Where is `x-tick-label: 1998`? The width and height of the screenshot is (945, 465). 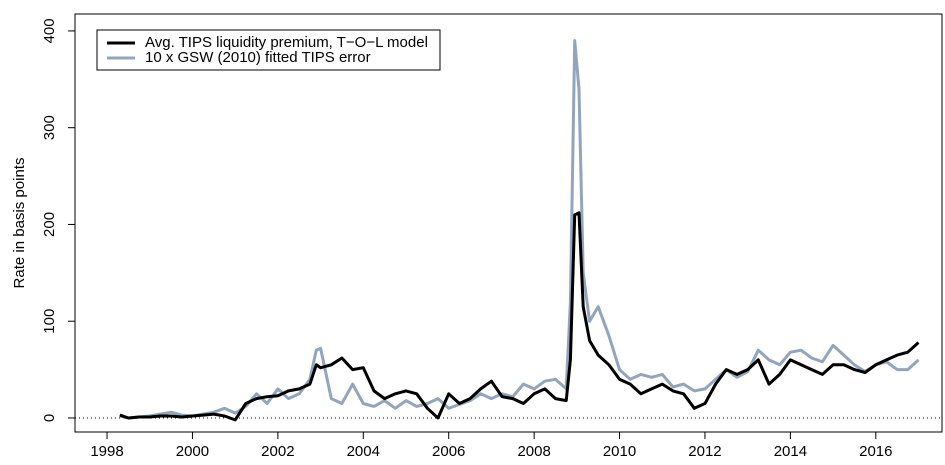 x-tick-label: 1998 is located at coordinates (106, 451).